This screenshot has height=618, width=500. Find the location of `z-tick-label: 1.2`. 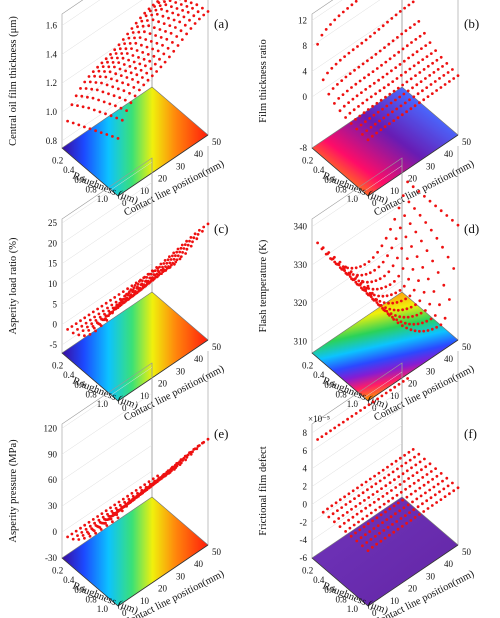

z-tick-label: 1.2 is located at coordinates (51, 83).